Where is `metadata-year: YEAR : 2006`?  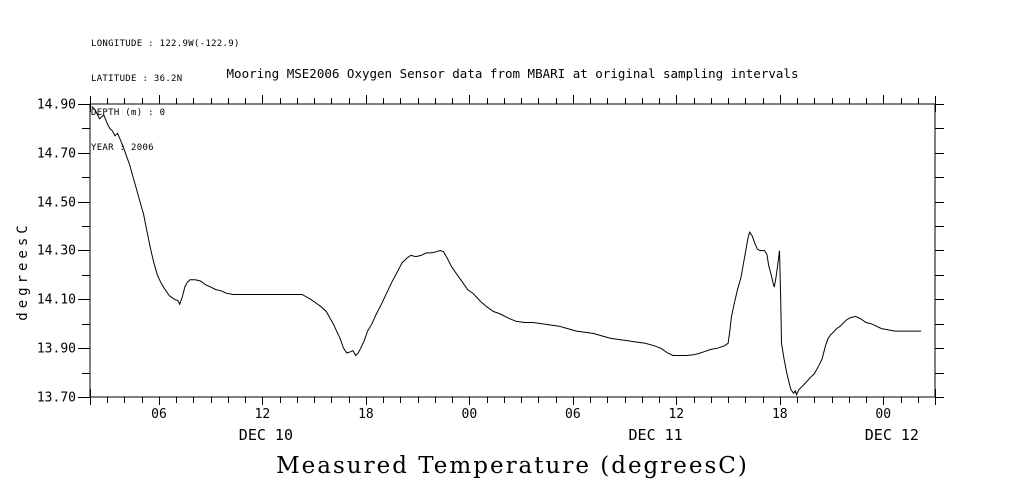 metadata-year: YEAR : 2006 is located at coordinates (122, 147).